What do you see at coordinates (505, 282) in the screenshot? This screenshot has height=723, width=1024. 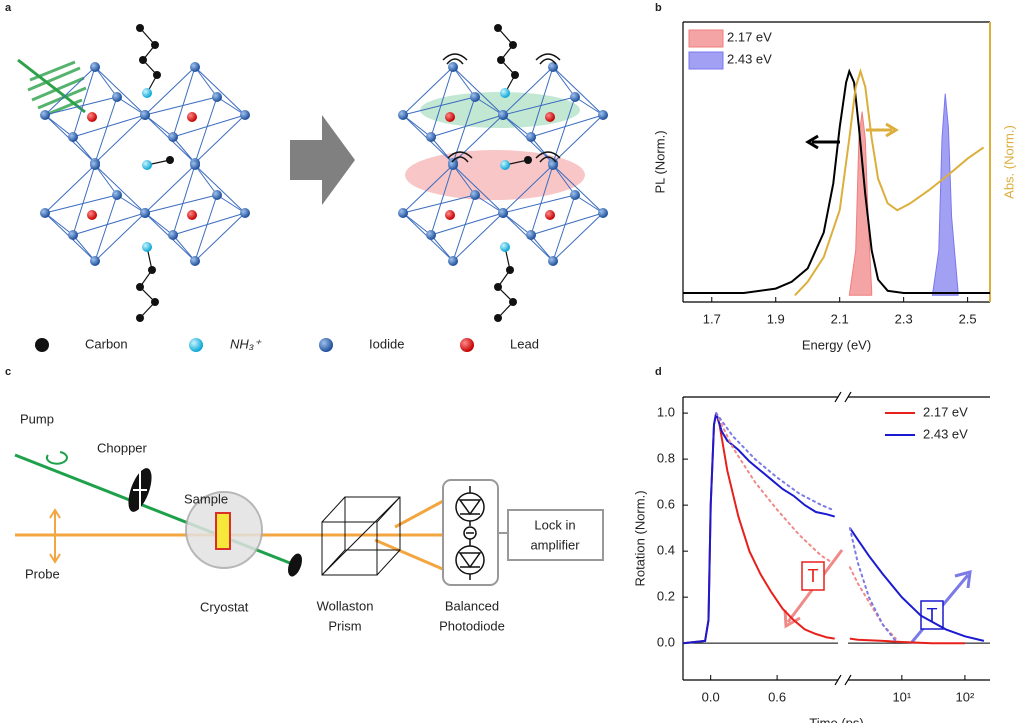 I see `carbon-chain` at bounding box center [505, 282].